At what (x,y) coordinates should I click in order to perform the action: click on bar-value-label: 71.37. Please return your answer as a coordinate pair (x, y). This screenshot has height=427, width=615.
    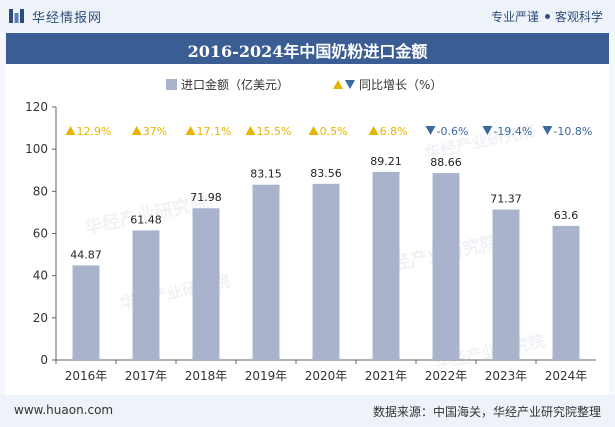
    Looking at the image, I should click on (506, 199).